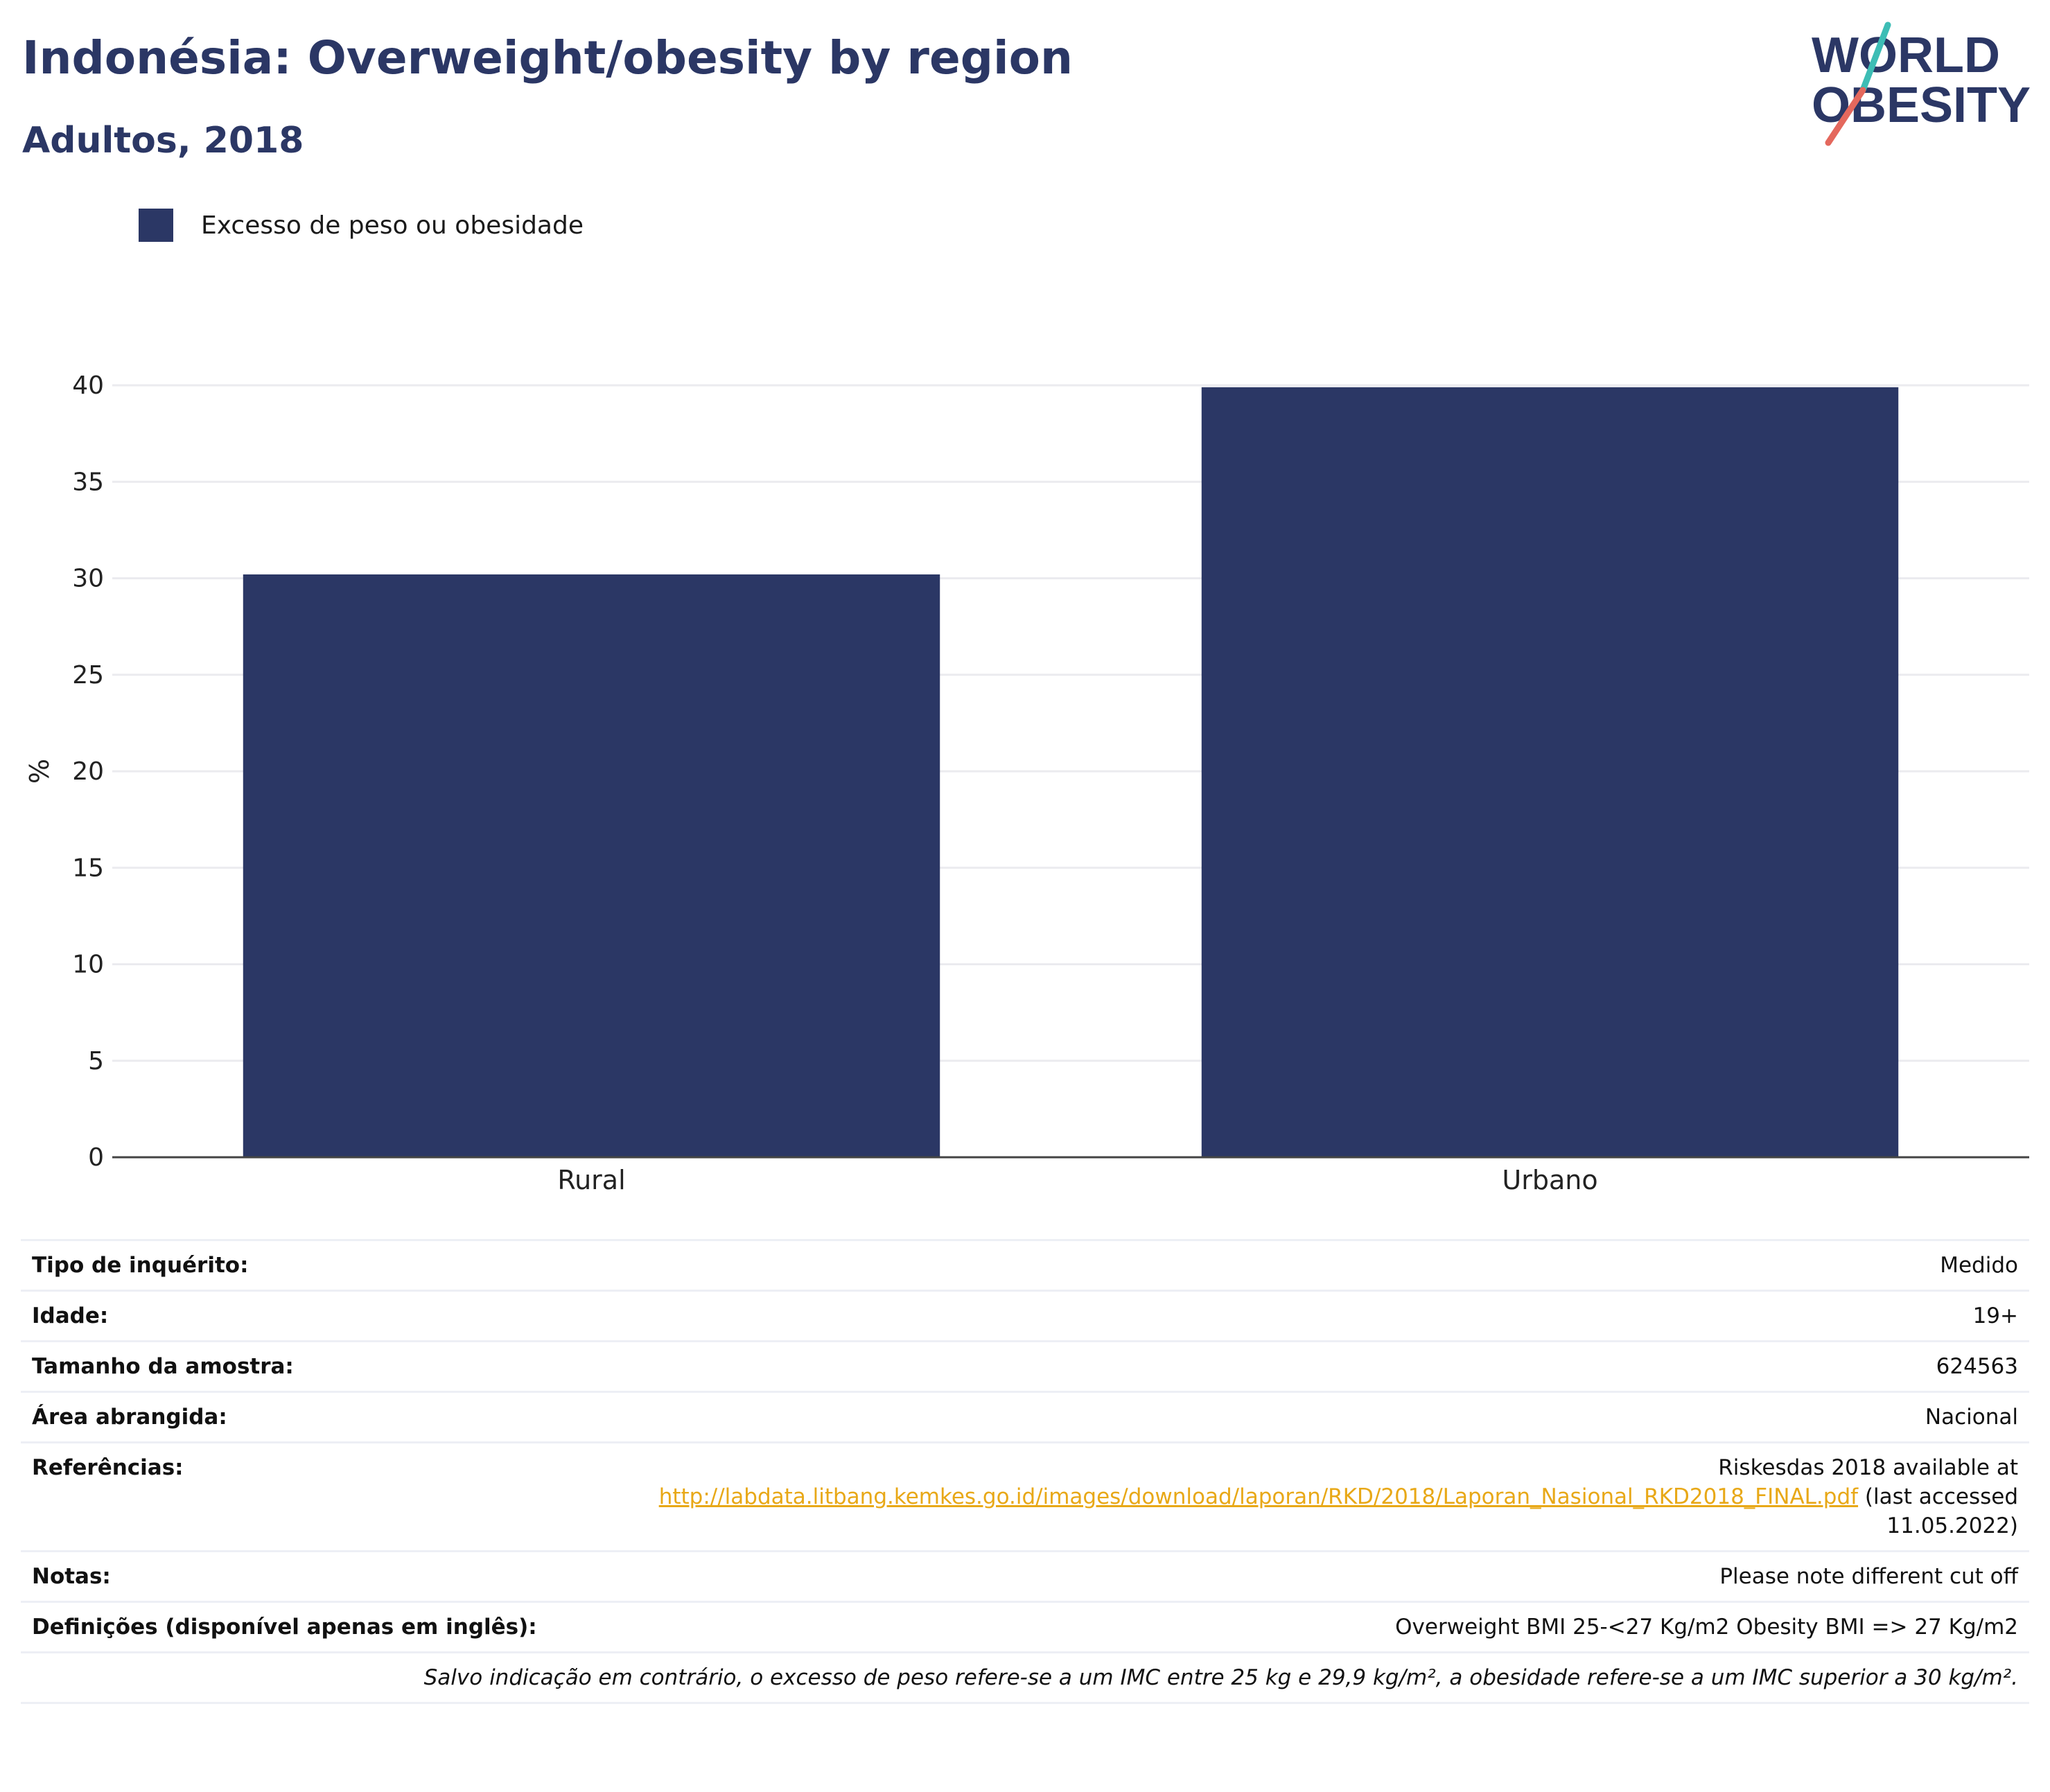  What do you see at coordinates (96, 1061) in the screenshot?
I see `y-tick-label: 5` at bounding box center [96, 1061].